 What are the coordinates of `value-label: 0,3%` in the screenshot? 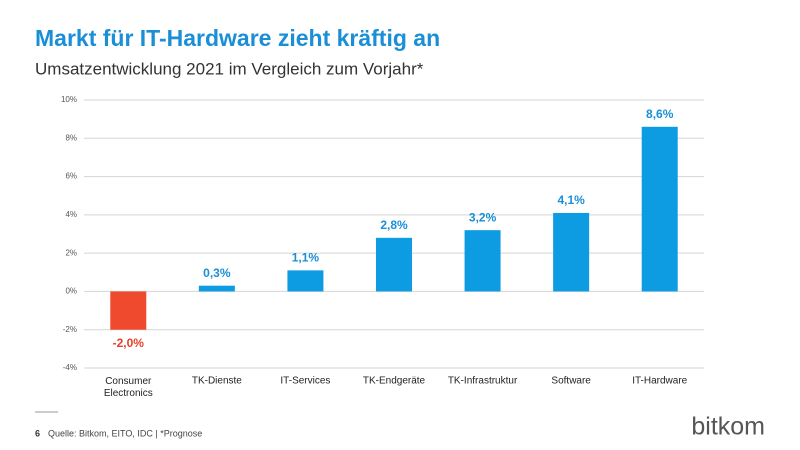 It's located at (217, 273).